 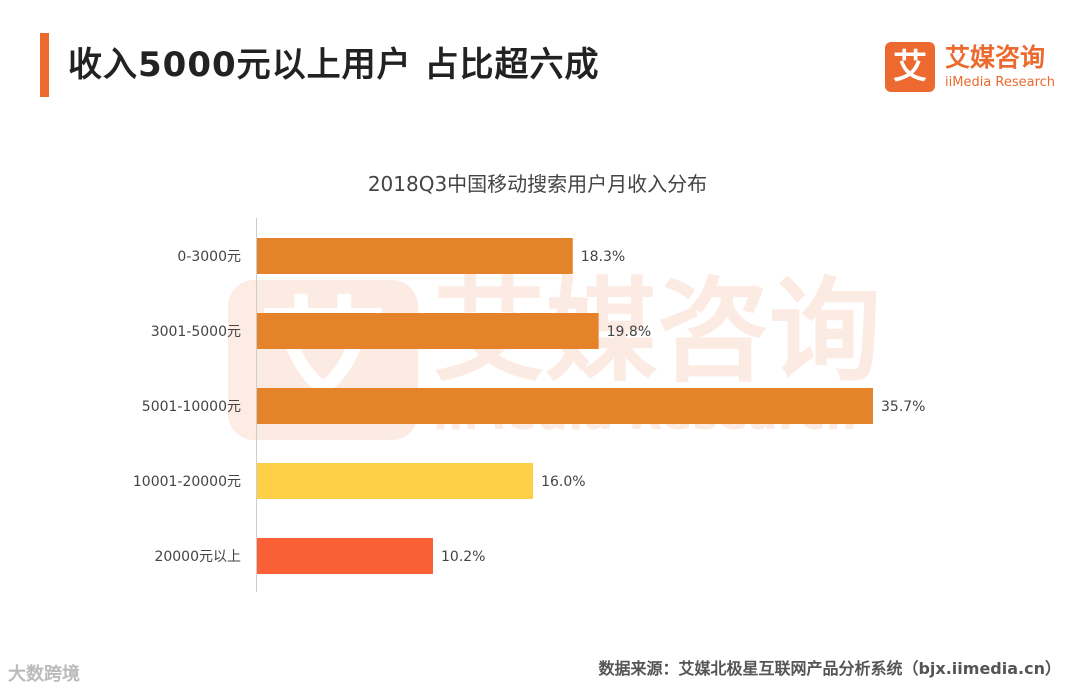 What do you see at coordinates (334, 65) in the screenshot?
I see `page-title: 收入5000元以上用户 占比超六成` at bounding box center [334, 65].